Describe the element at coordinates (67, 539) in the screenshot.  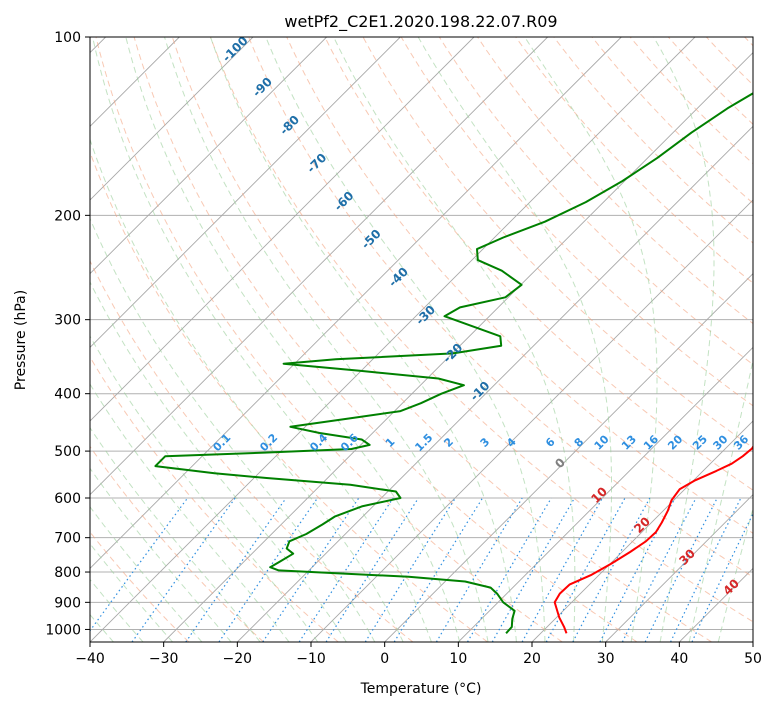
I see `y-tick-label: 700` at that location.